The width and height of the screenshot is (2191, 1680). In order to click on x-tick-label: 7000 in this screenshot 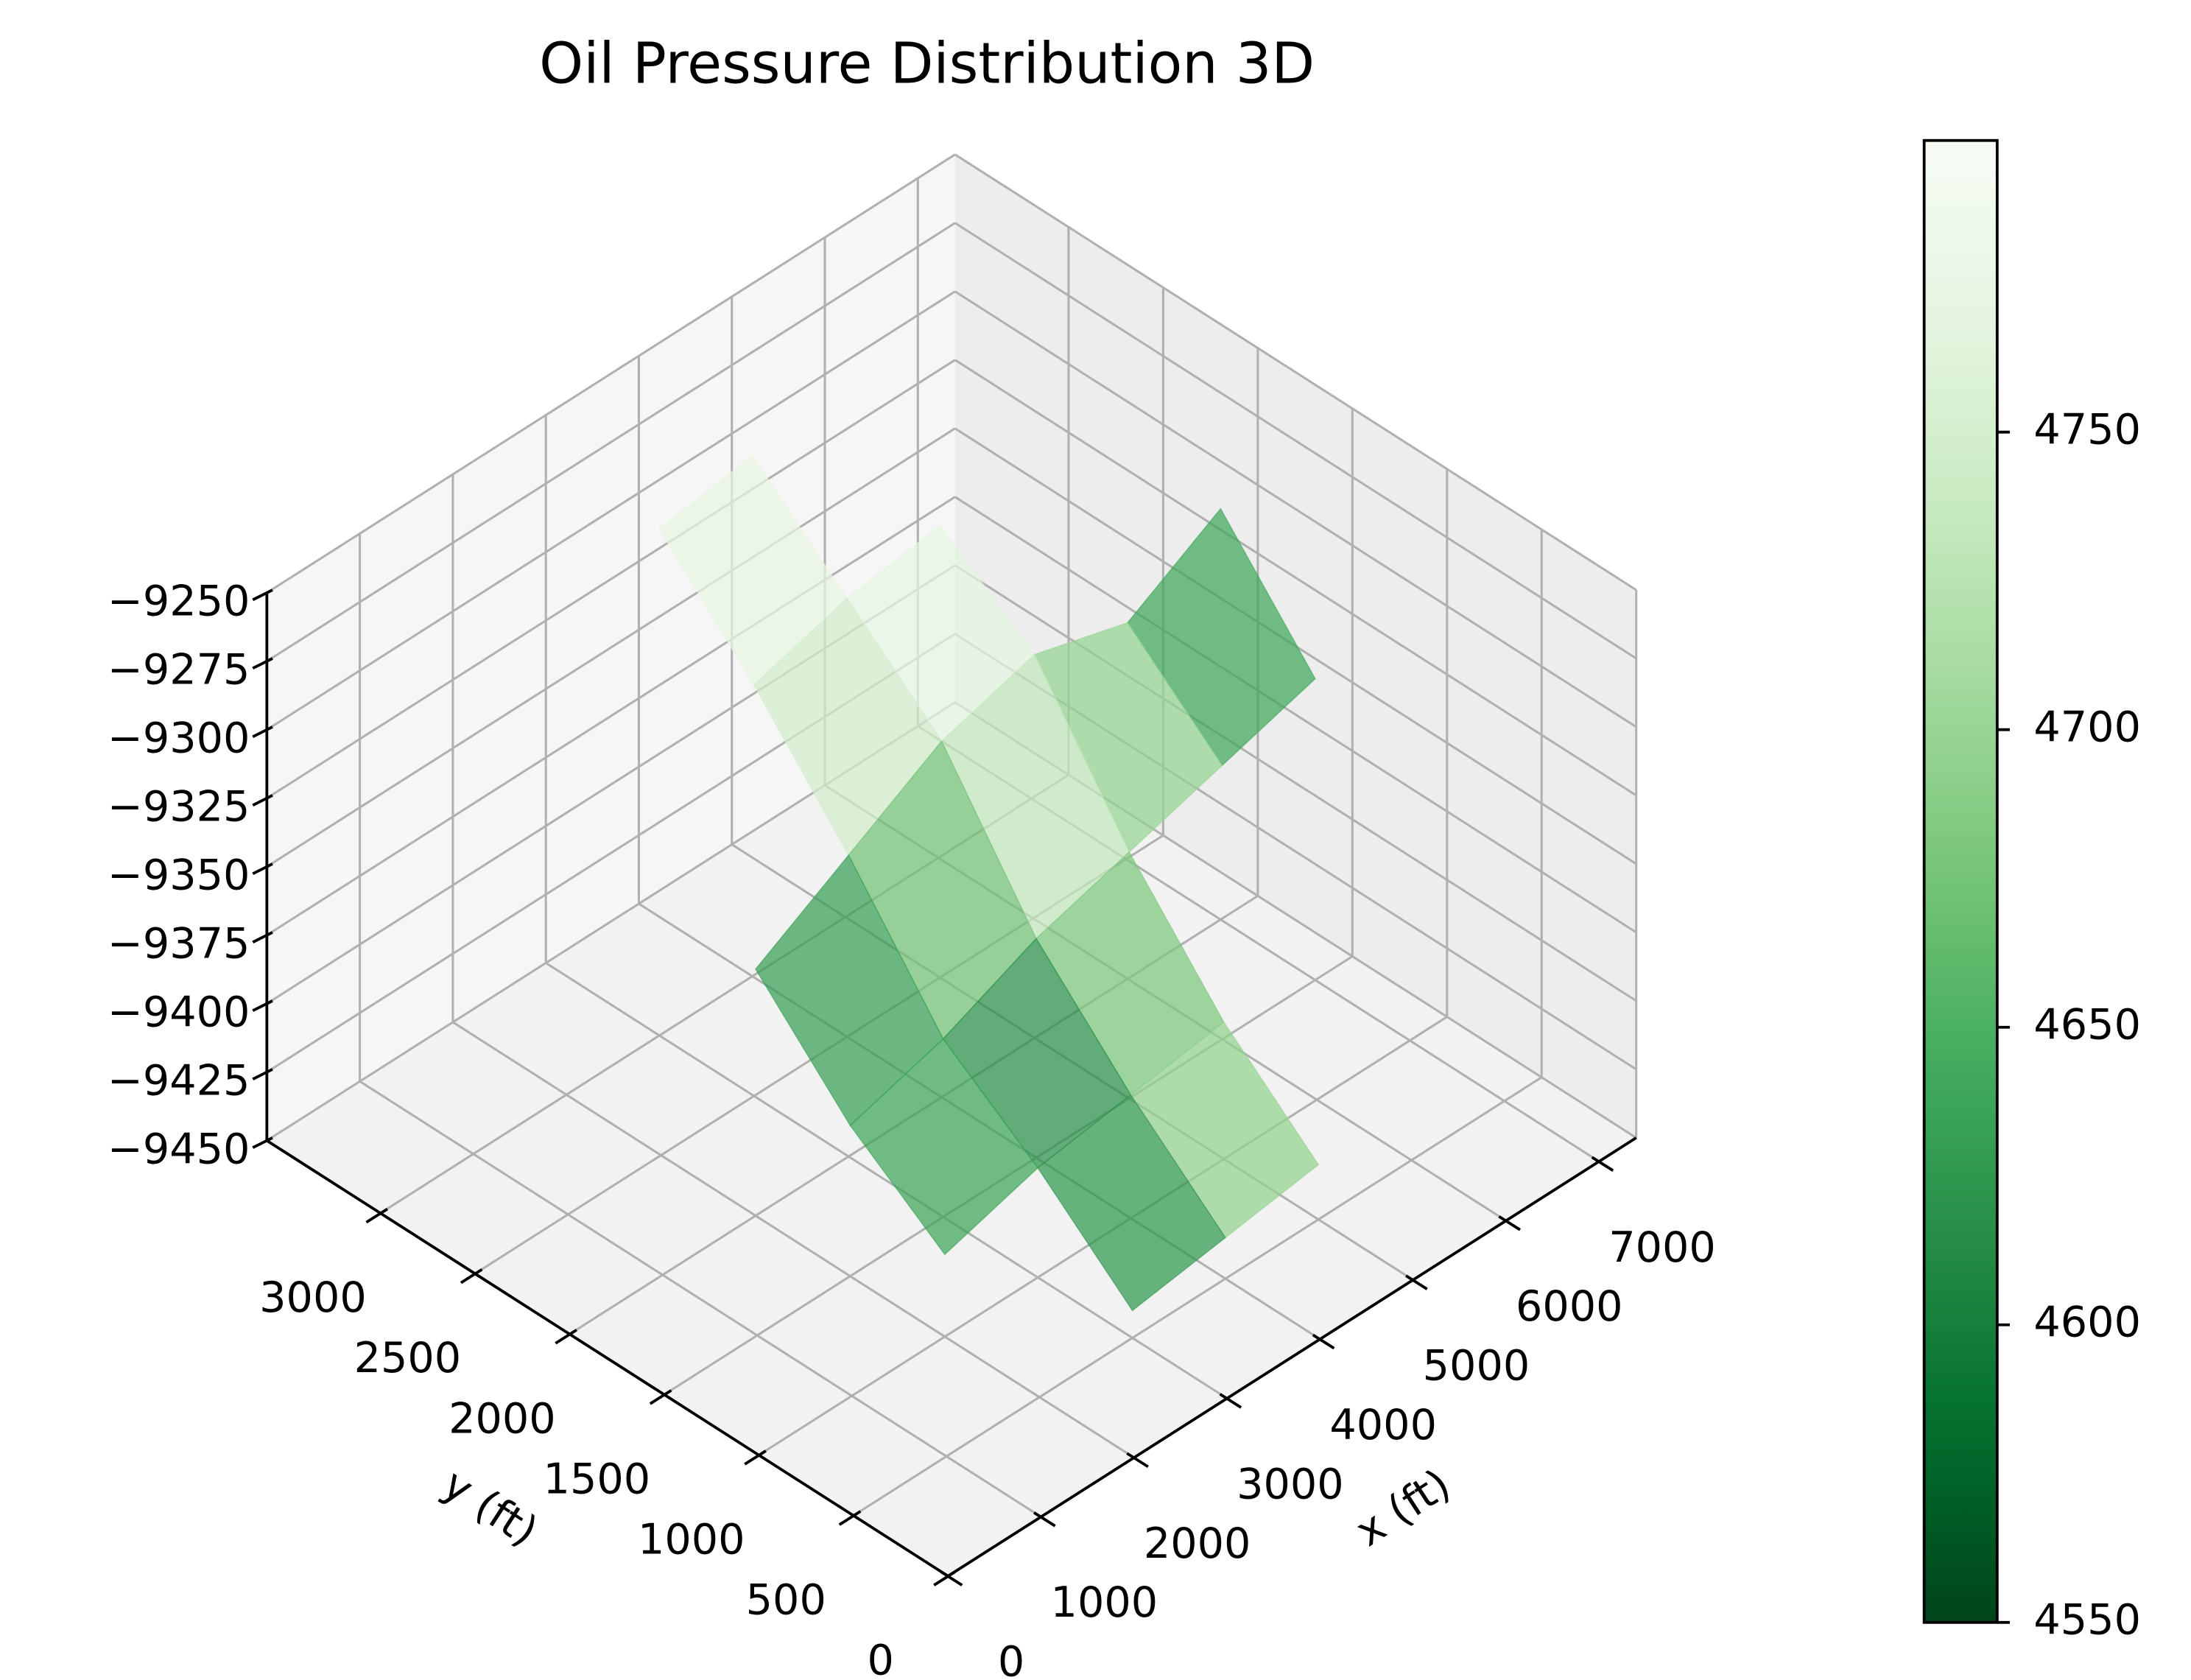, I will do `click(1662, 1247)`.